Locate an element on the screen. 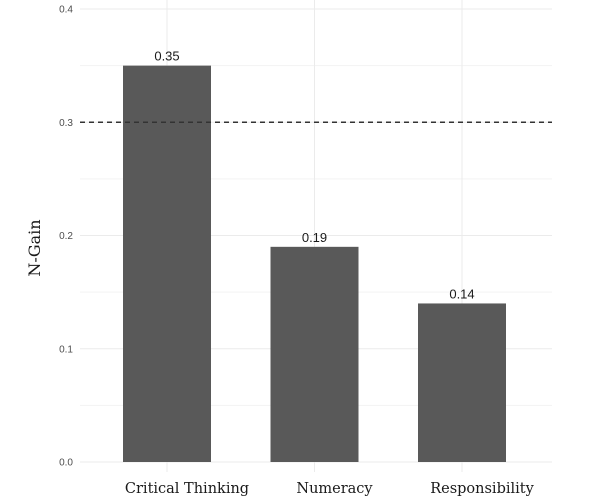  y-tick-label: 0.3 is located at coordinates (66, 123).